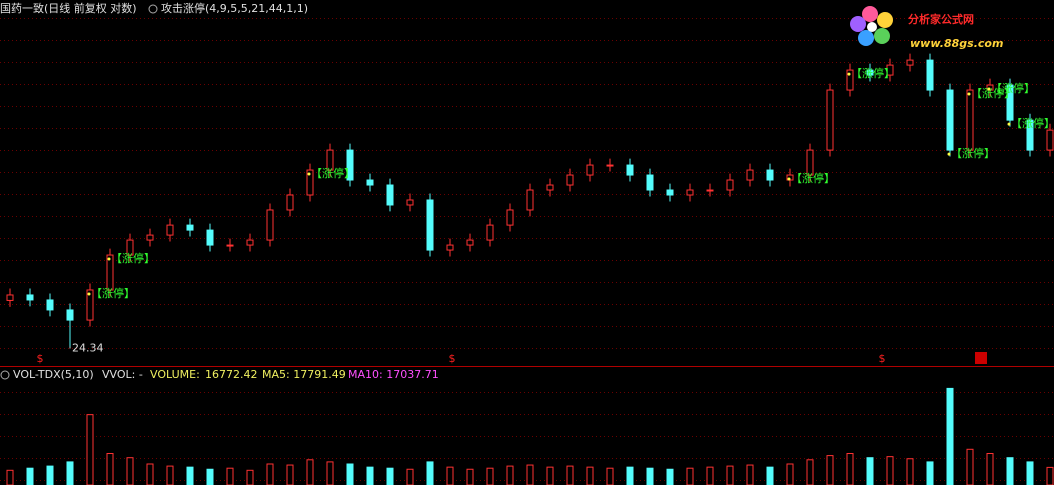 The width and height of the screenshot is (1054, 485). What do you see at coordinates (304, 374) in the screenshot?
I see `ma5-label: MA5: 17791.49` at bounding box center [304, 374].